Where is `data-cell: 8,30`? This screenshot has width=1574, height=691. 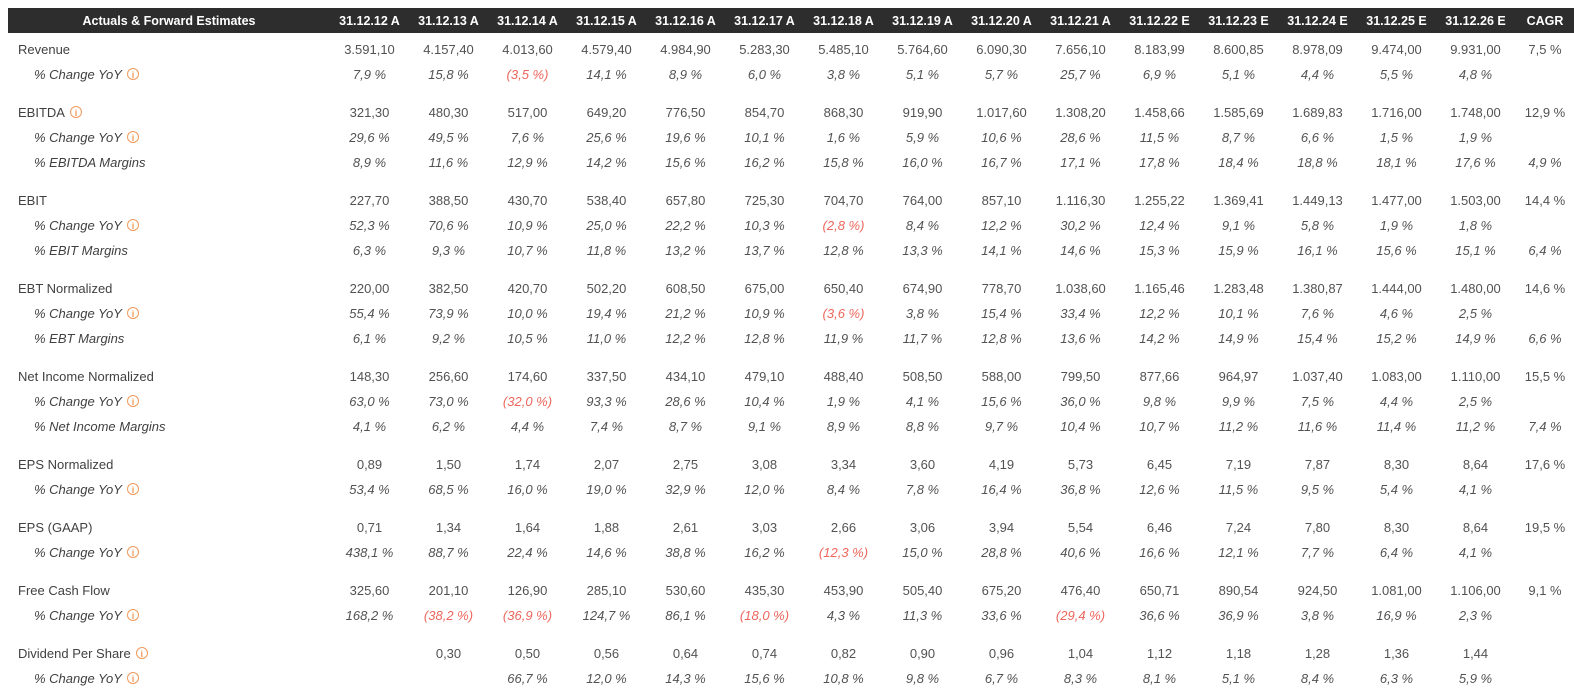 data-cell: 8,30 is located at coordinates (1396, 527).